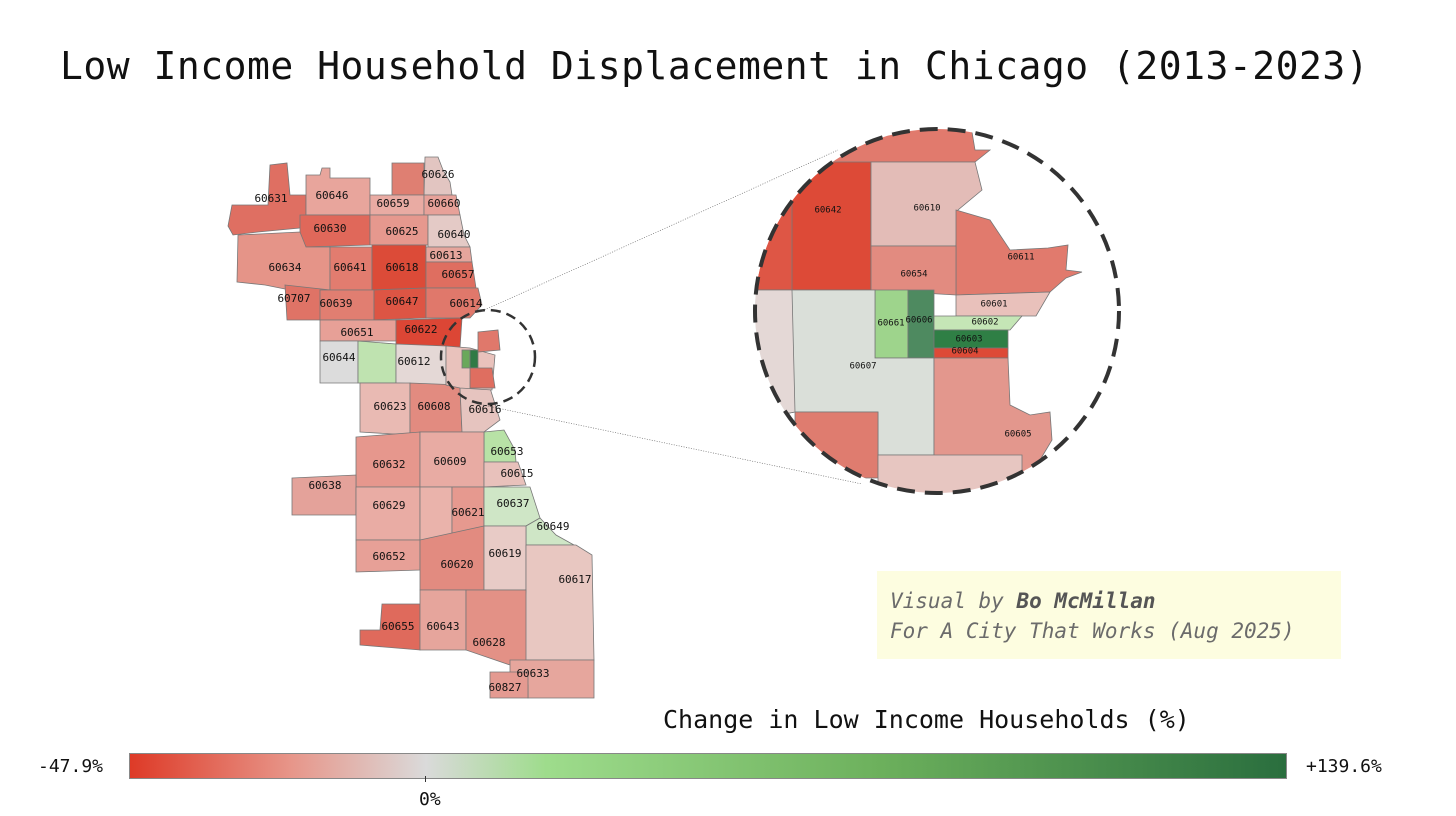 This screenshot has height=816, width=1456. Describe the element at coordinates (430, 799) in the screenshot. I see `legend-zero-label: 0%` at that location.